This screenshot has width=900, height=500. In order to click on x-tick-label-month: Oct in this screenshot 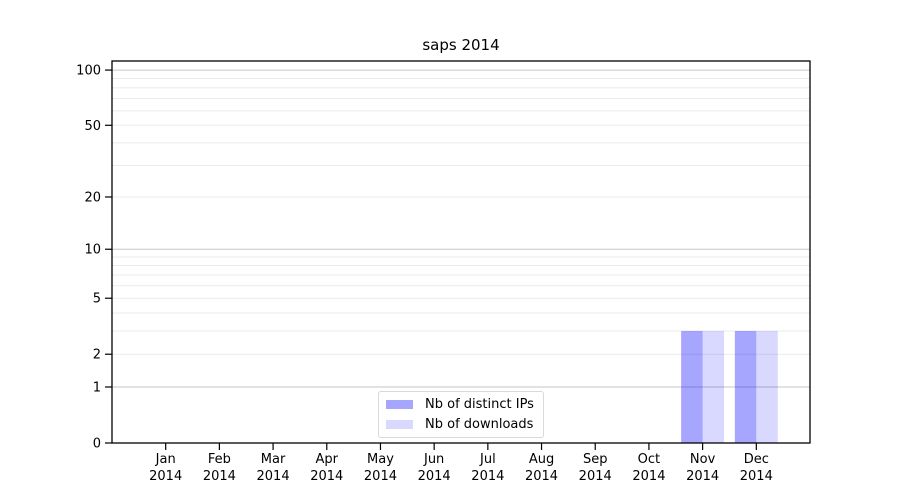, I will do `click(649, 459)`.